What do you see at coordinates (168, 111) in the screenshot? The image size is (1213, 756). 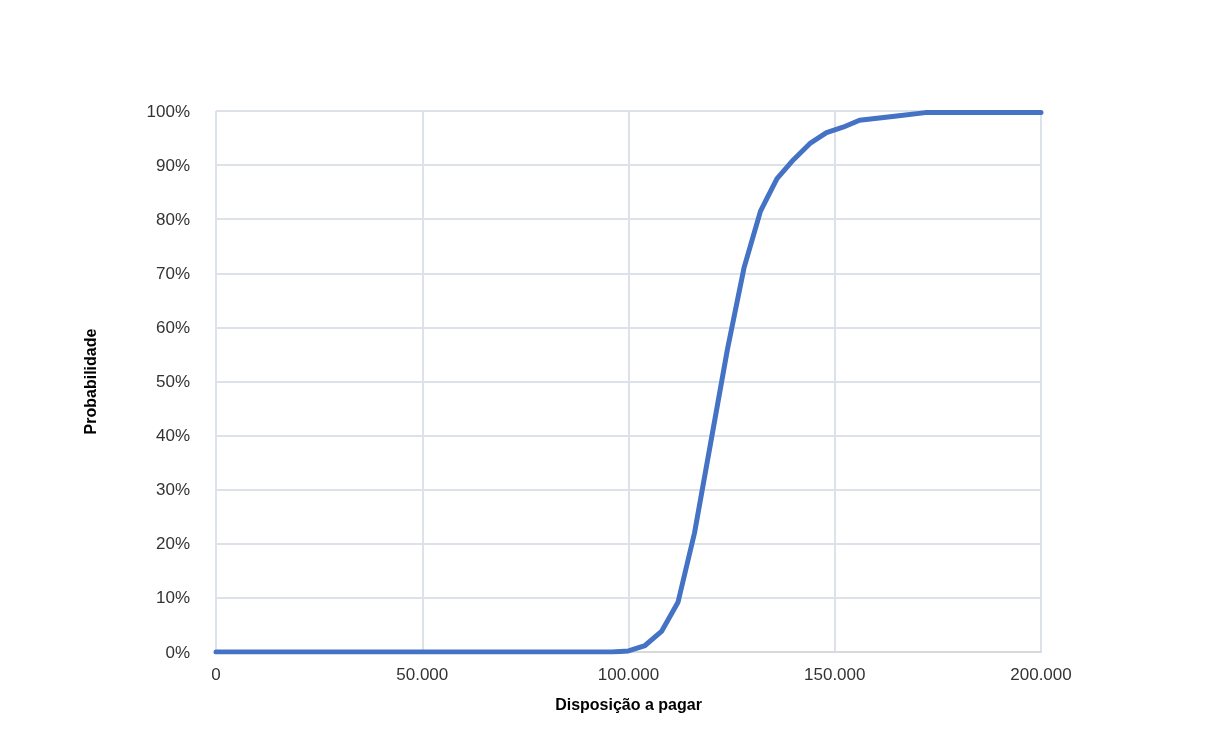 I see `y-tick-label: 100%` at bounding box center [168, 111].